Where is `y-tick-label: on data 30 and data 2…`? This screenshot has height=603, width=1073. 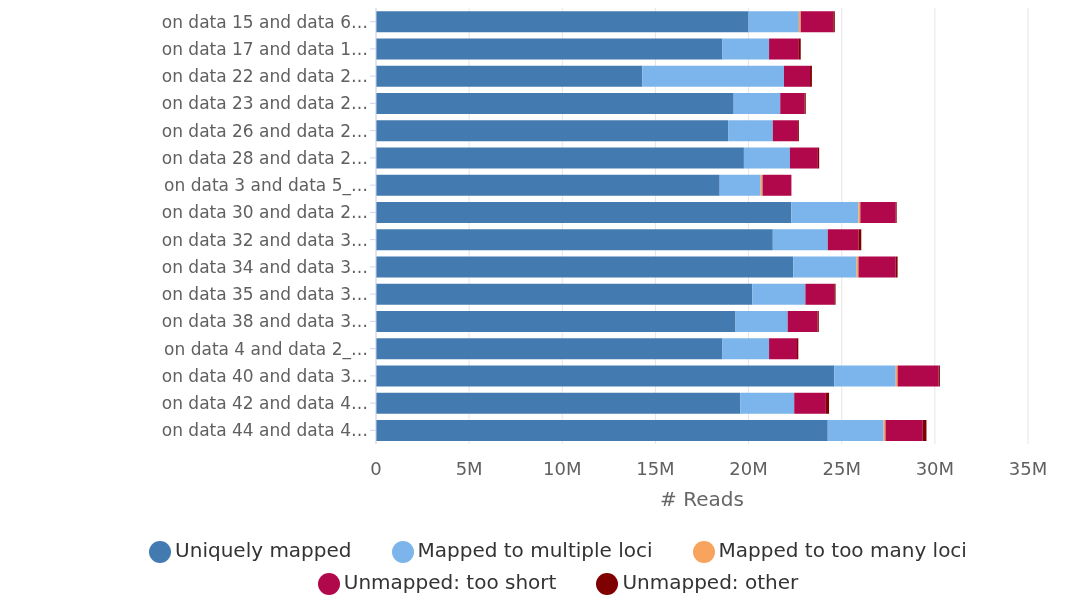 y-tick-label: on data 30 and data 2… is located at coordinates (264, 212).